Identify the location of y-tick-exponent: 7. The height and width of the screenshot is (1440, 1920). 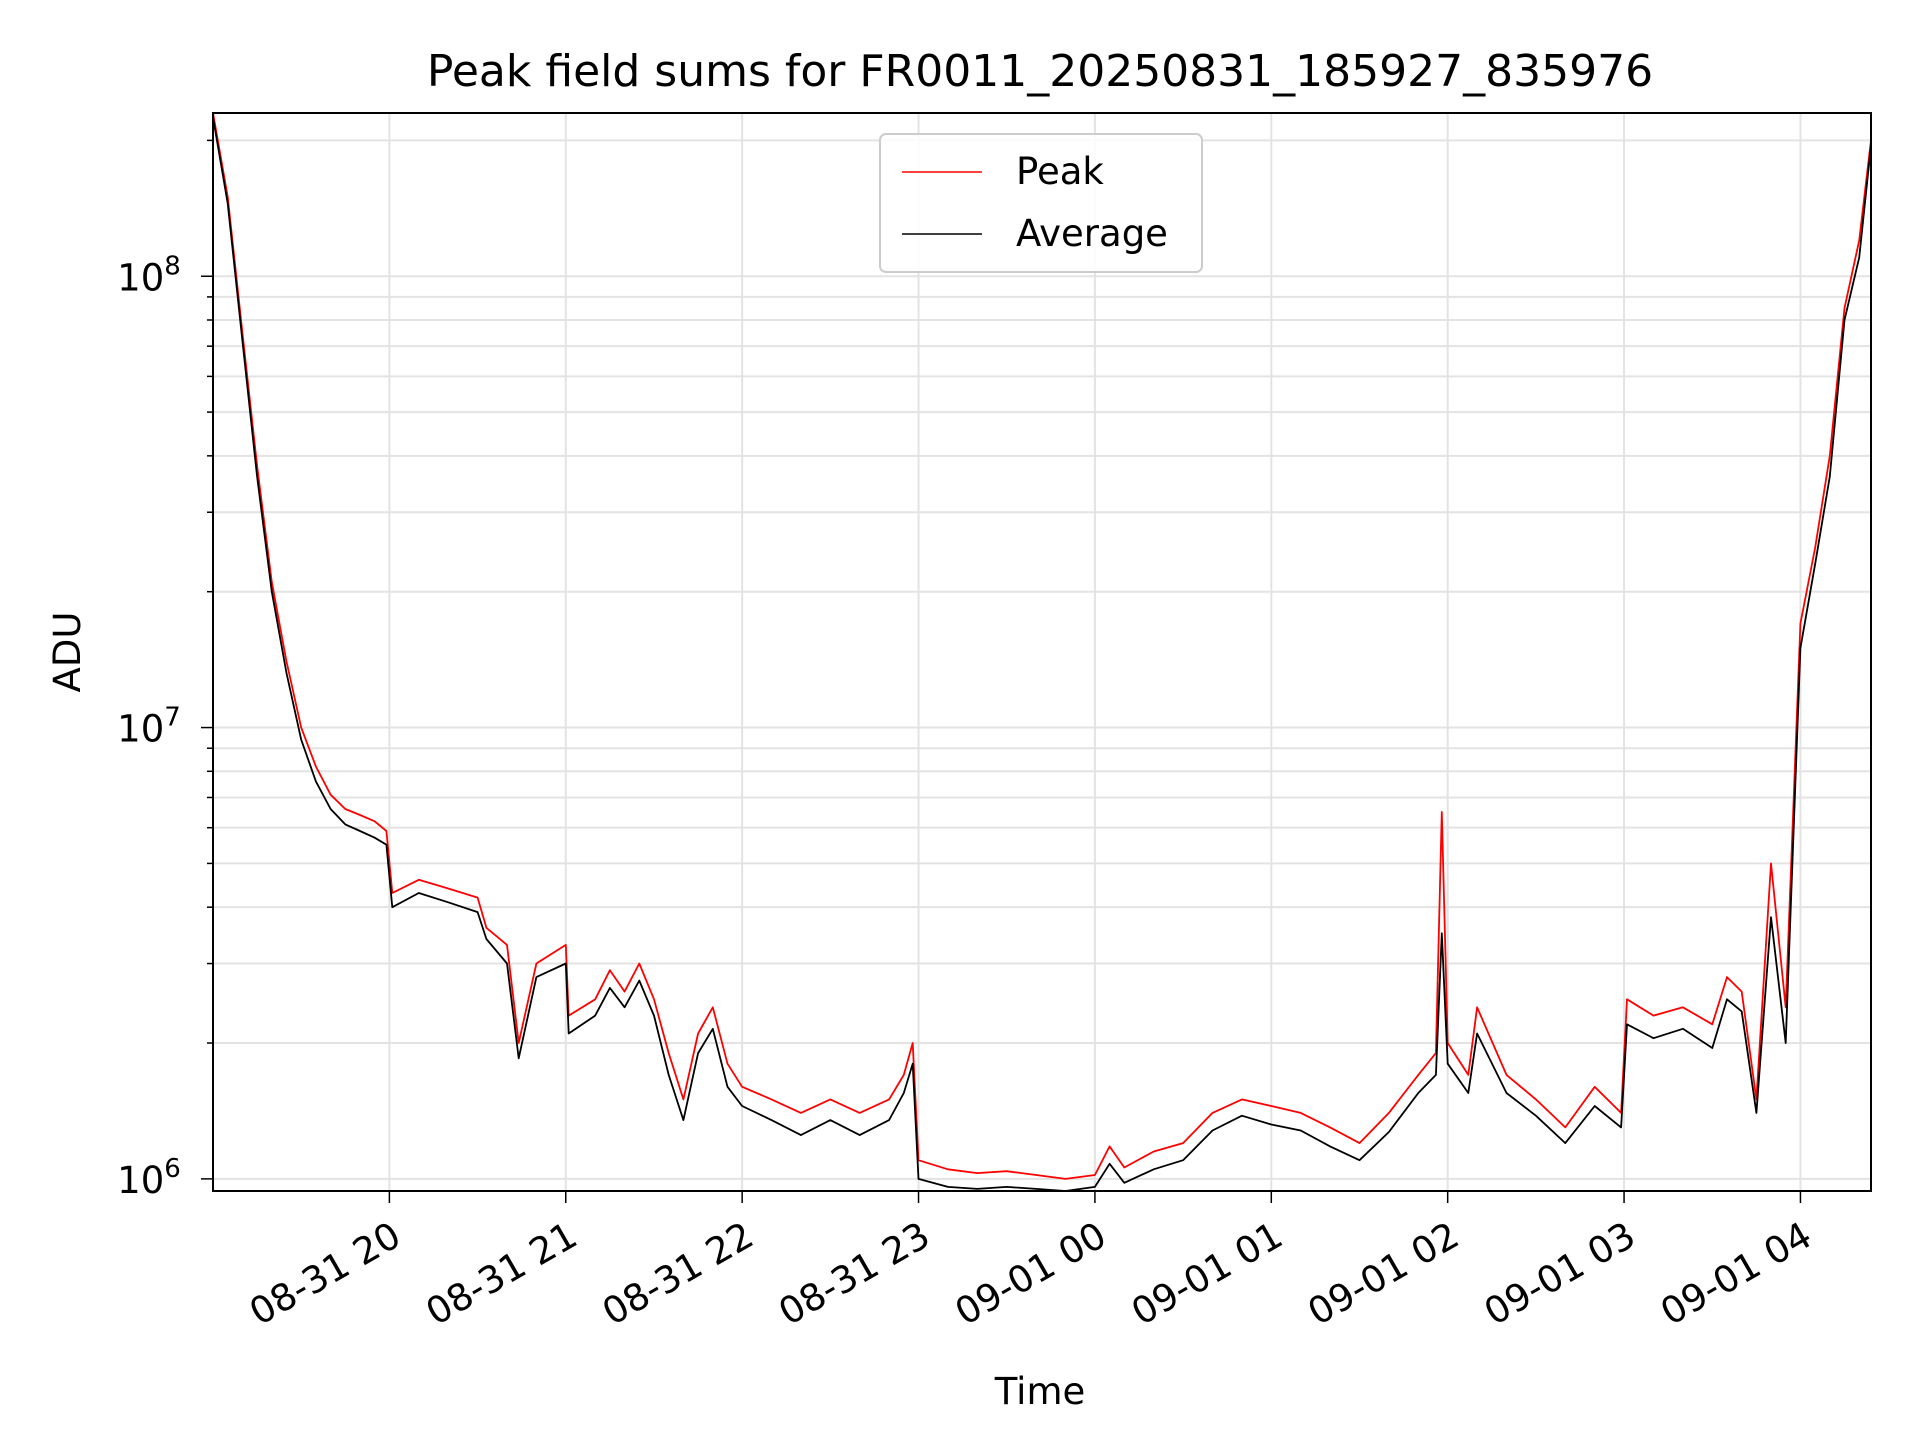
(172, 718).